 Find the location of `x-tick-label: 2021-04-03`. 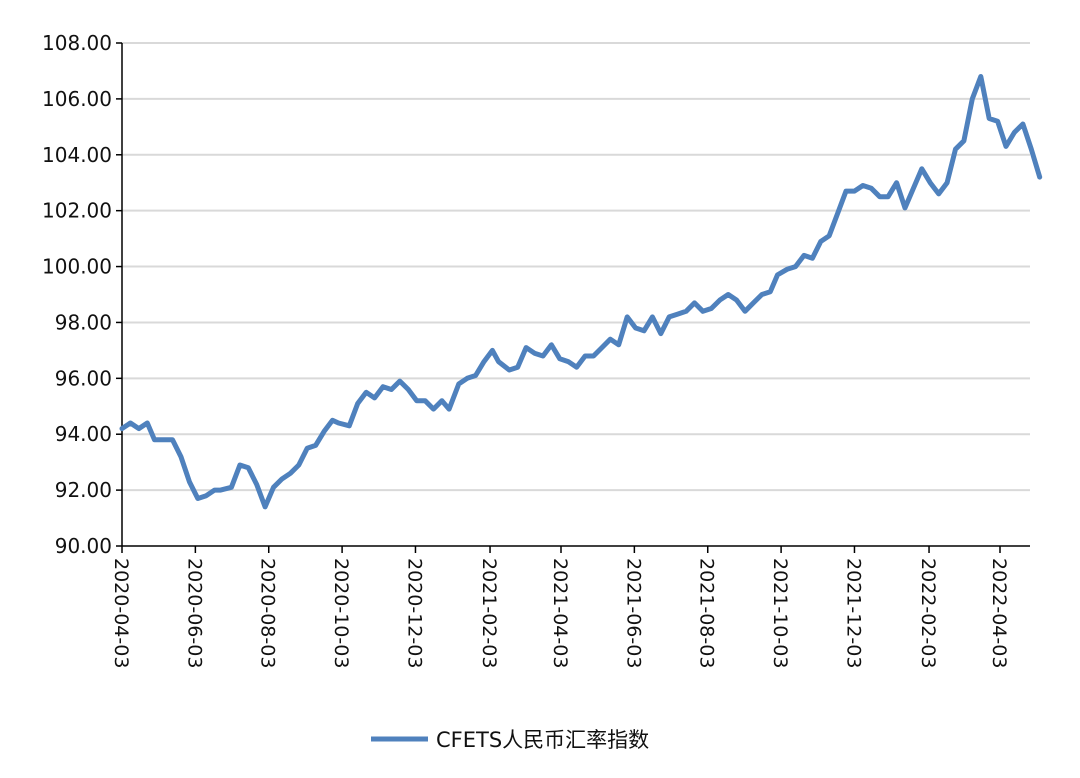

x-tick-label: 2021-04-03 is located at coordinates (560, 613).